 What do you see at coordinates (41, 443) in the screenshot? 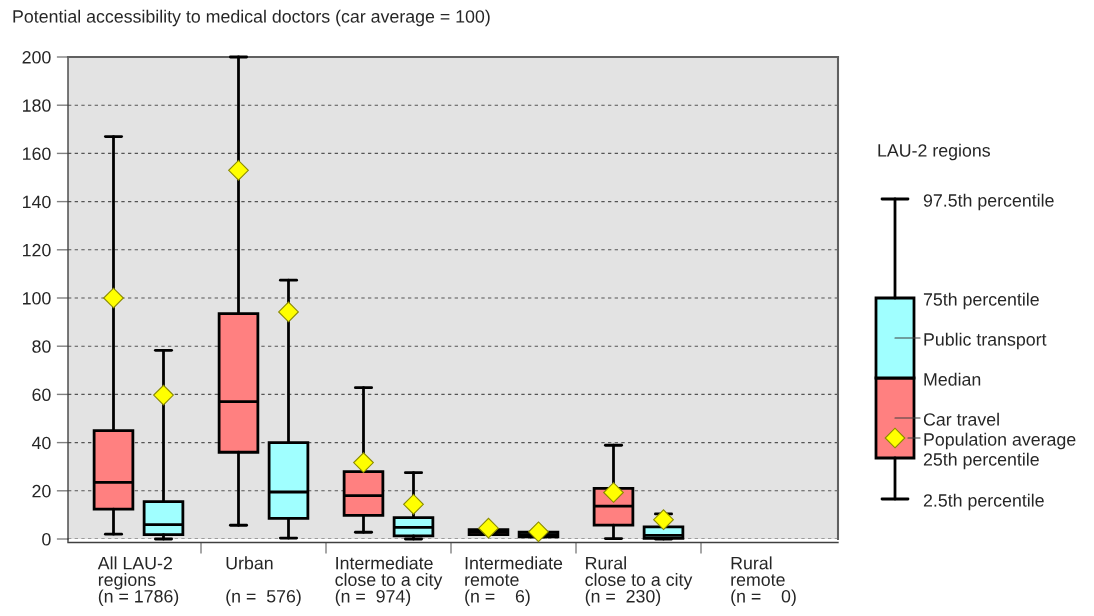
I see `y-tick-label: 40` at bounding box center [41, 443].